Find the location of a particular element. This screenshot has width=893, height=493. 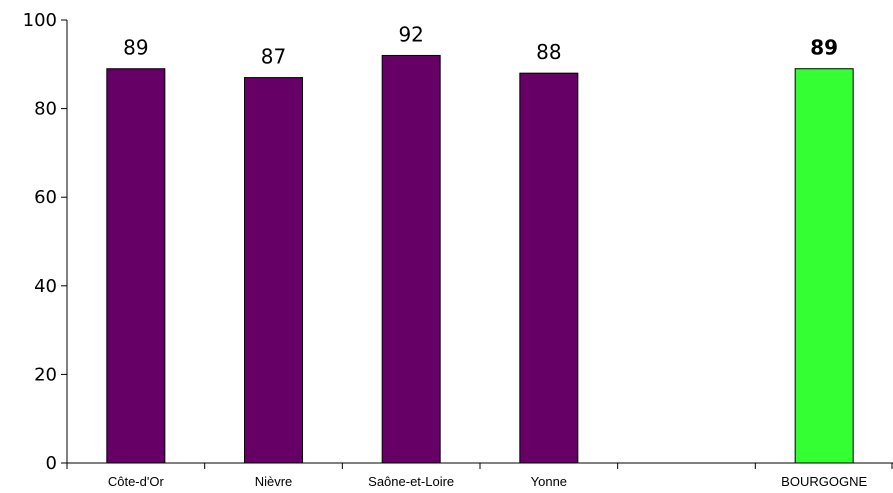

x-tick-label: BOURGOGNE is located at coordinates (824, 481).